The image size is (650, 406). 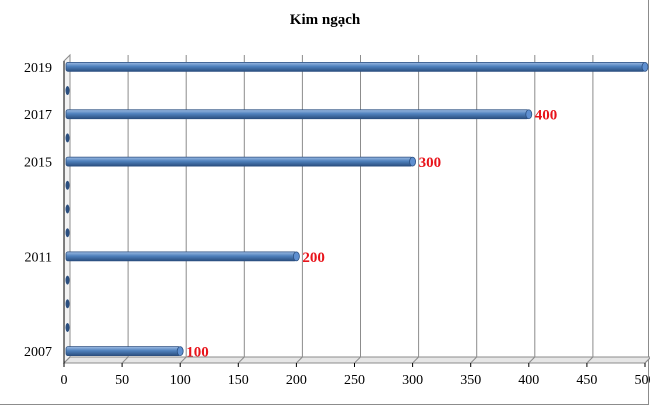 I want to click on x-tick-label: 400, so click(x=528, y=380).